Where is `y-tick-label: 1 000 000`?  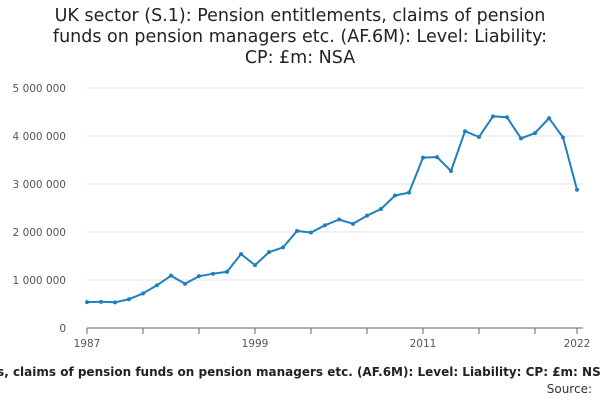 y-tick-label: 1 000 000 is located at coordinates (39, 281).